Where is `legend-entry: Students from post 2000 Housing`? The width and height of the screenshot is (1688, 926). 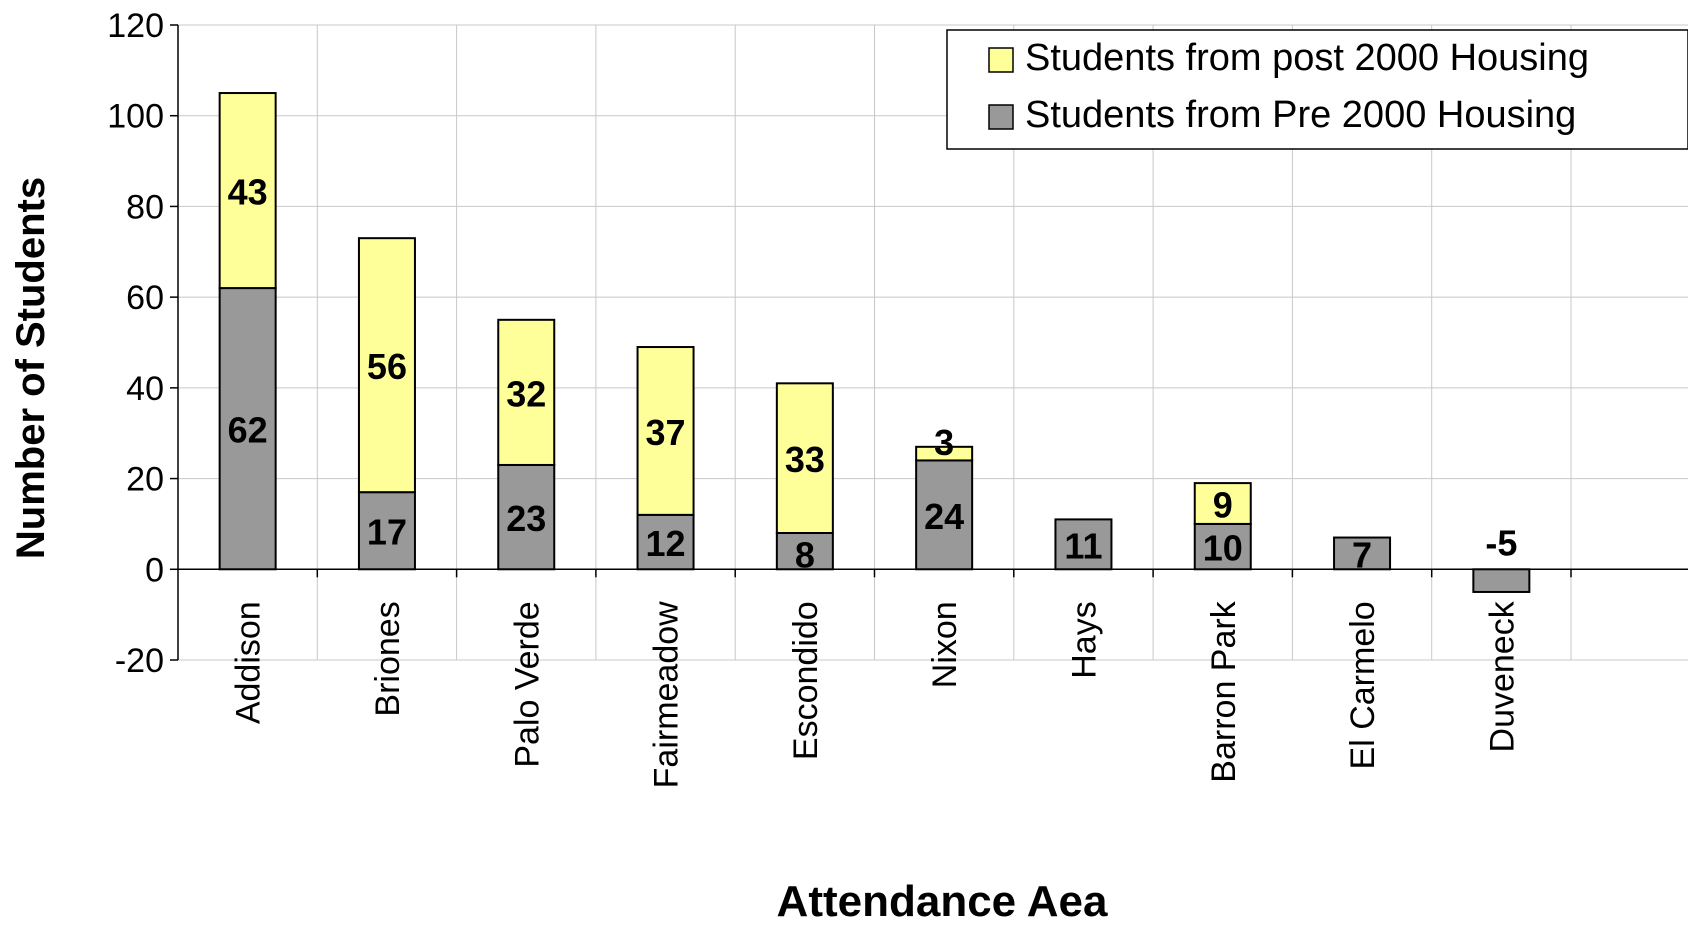 legend-entry: Students from post 2000 Housing is located at coordinates (1307, 58).